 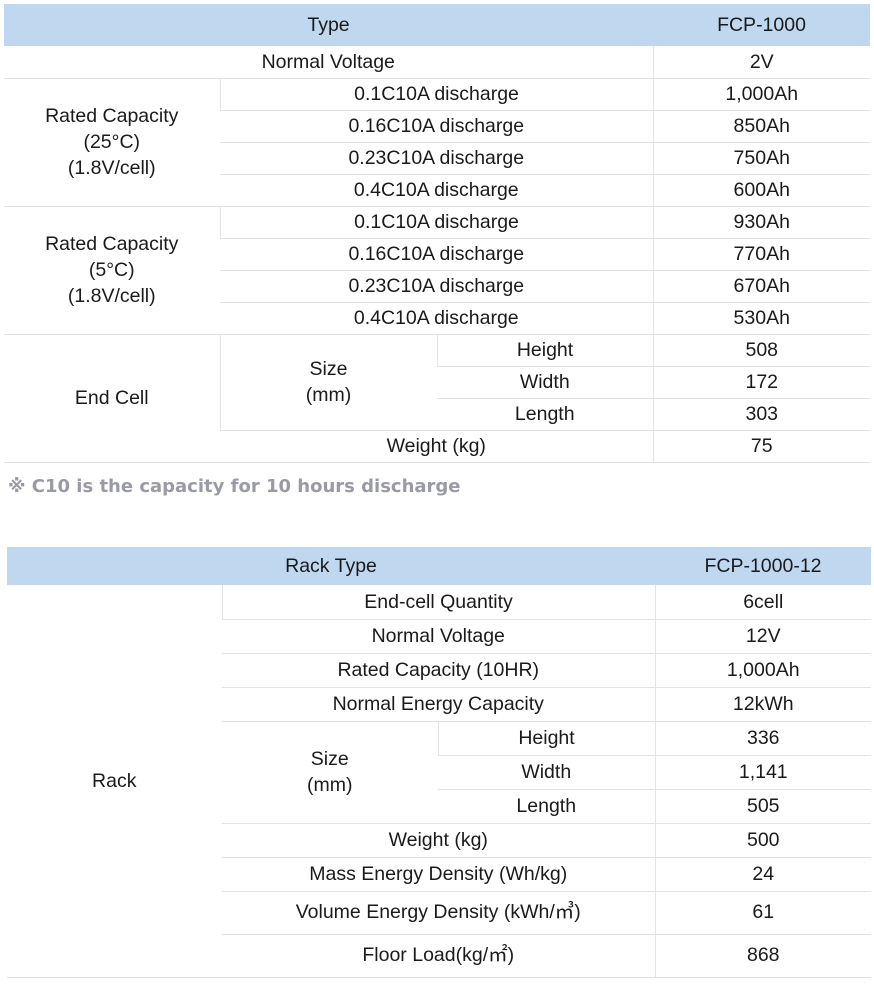 I want to click on row-value: 12kWh, so click(x=762, y=704).